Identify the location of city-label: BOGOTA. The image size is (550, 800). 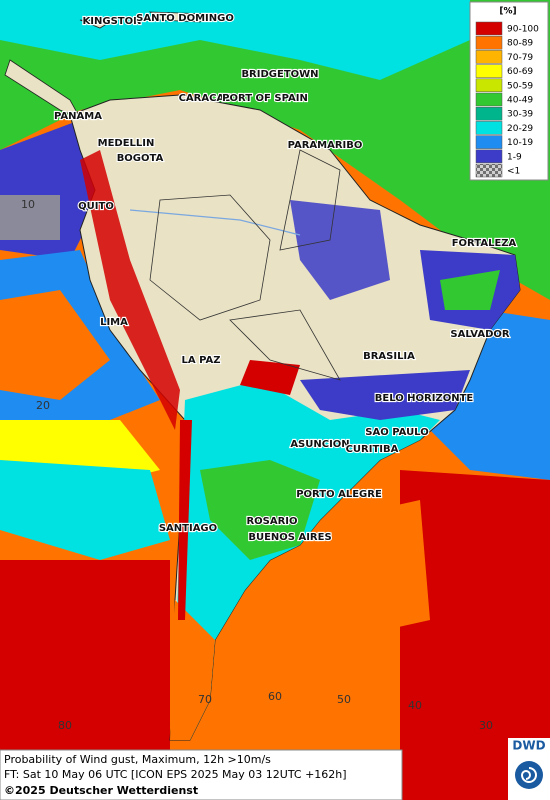
(140, 158).